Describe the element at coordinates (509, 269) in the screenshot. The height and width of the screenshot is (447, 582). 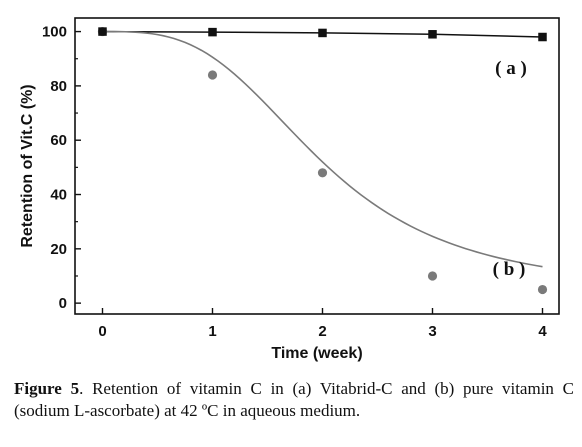
I see `series-label-b: ( b )` at that location.